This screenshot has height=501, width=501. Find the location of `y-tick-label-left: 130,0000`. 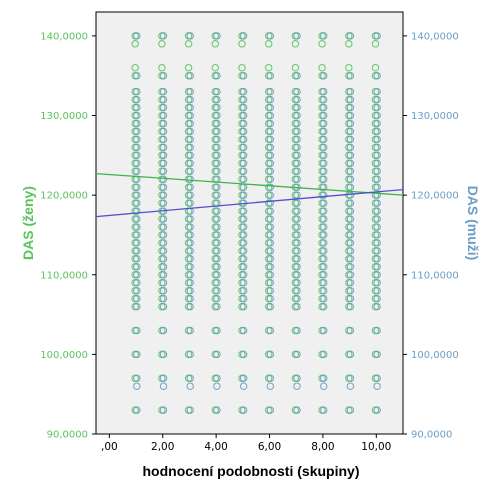

y-tick-label-left: 130,0000 is located at coordinates (64, 116).